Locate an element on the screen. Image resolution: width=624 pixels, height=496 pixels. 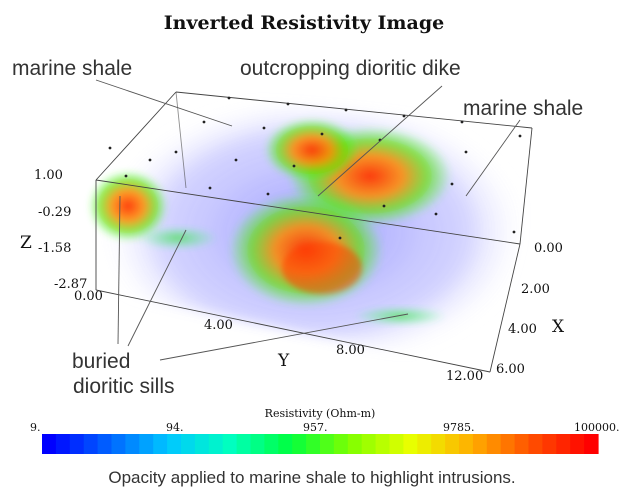
colorbar-ticks: 9. 94. 957. 9785. 100000. is located at coordinates (325, 427).